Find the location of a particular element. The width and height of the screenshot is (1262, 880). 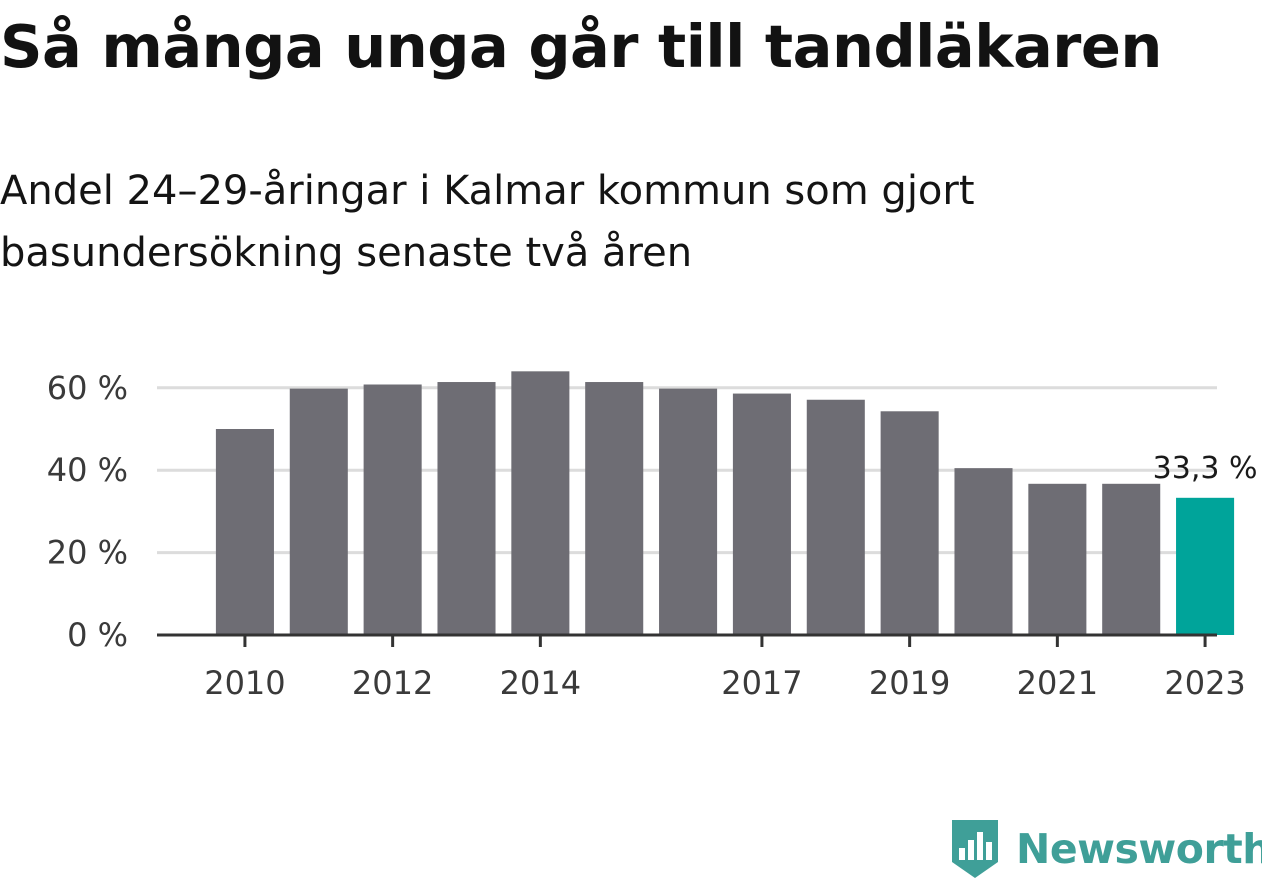

bar-2021 is located at coordinates (1057, 559).